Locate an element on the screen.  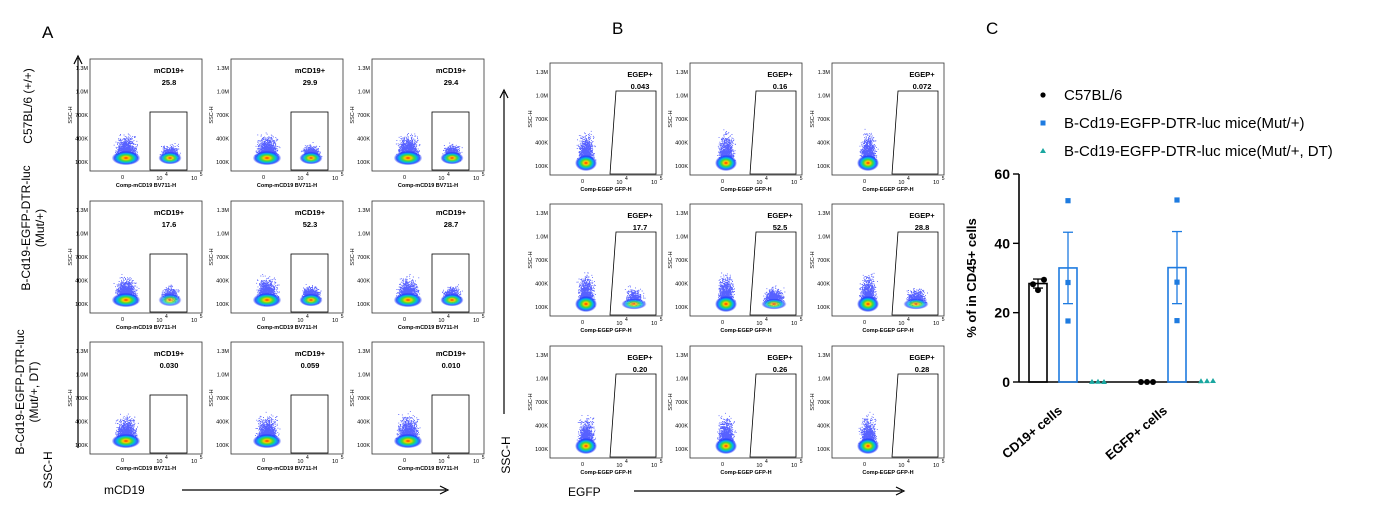
gate: mCD19+ 29.9 is located at coordinates (309, 118).